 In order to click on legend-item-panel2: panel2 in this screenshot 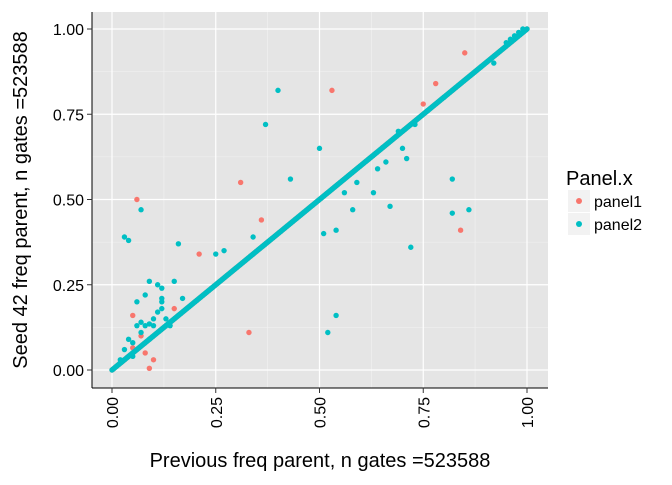, I will do `click(605, 224)`.